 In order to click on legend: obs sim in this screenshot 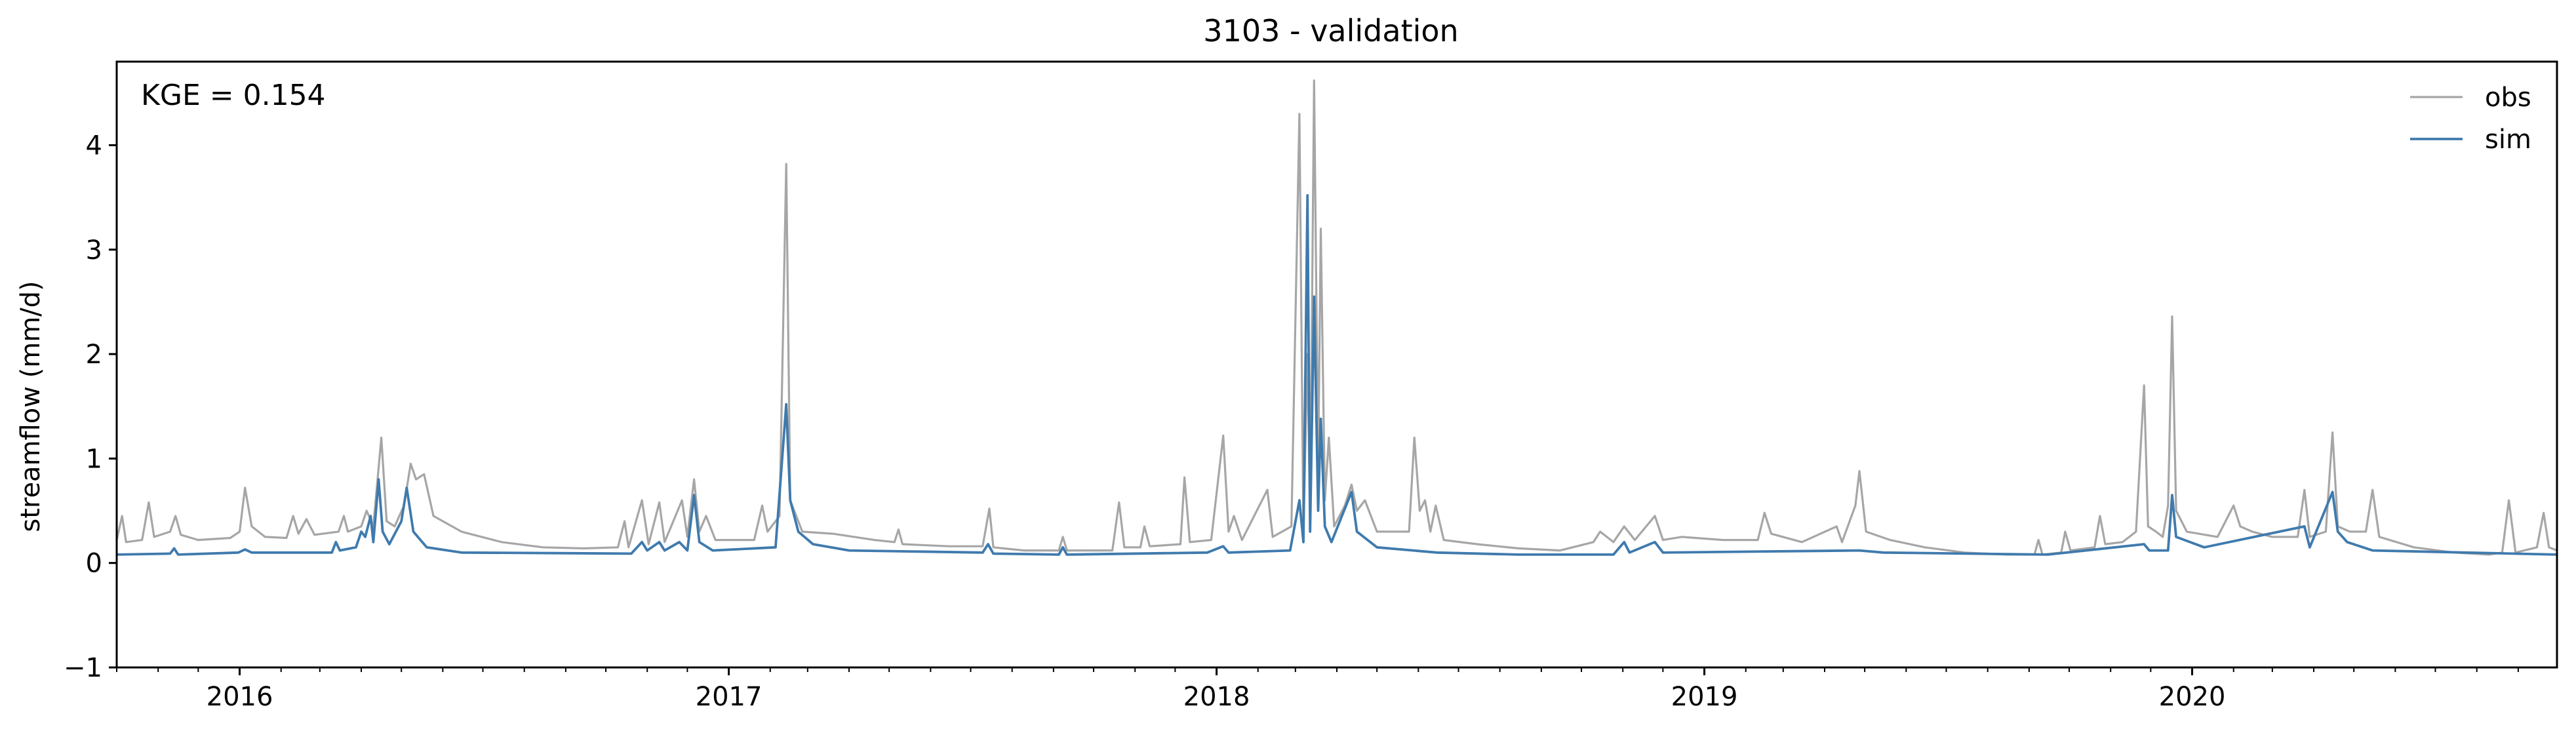, I will do `click(2470, 119)`.